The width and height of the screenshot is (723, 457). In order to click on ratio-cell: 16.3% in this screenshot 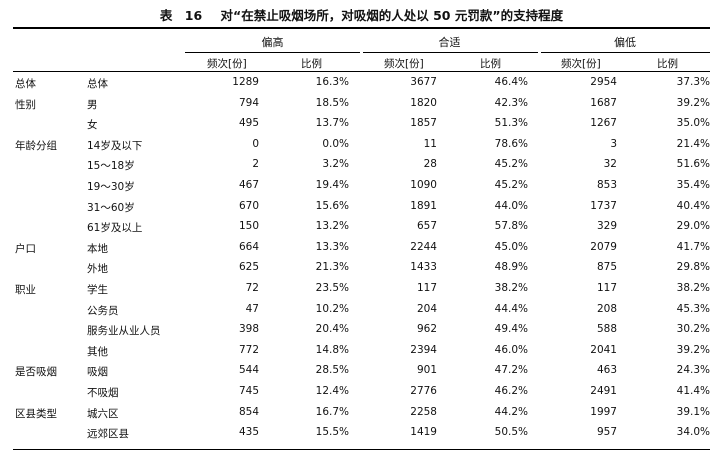, I will do `click(332, 82)`.